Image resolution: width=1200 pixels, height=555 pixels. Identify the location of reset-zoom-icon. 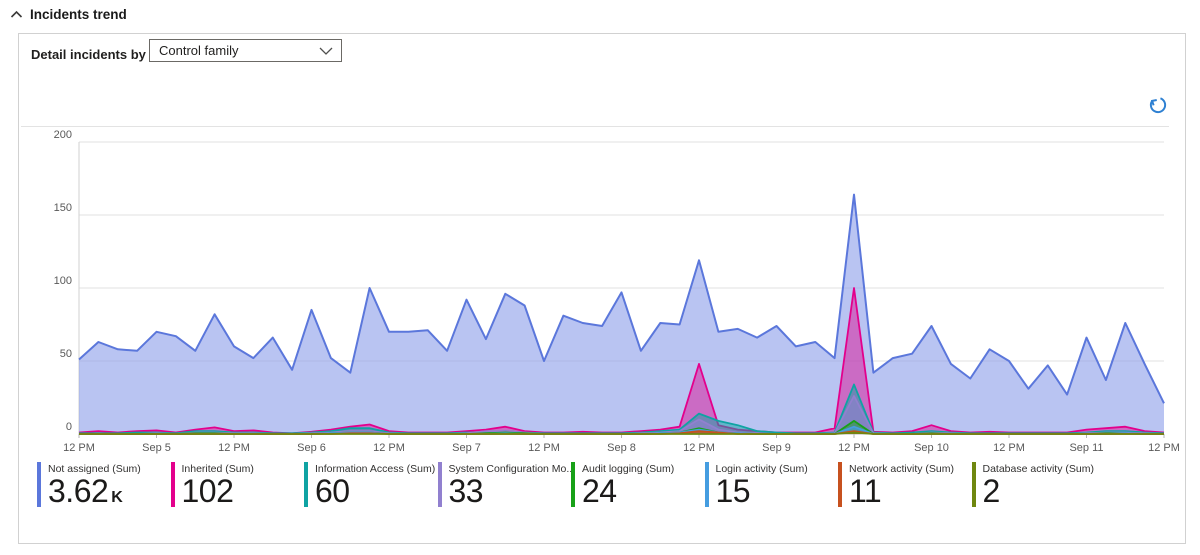
(1158, 105).